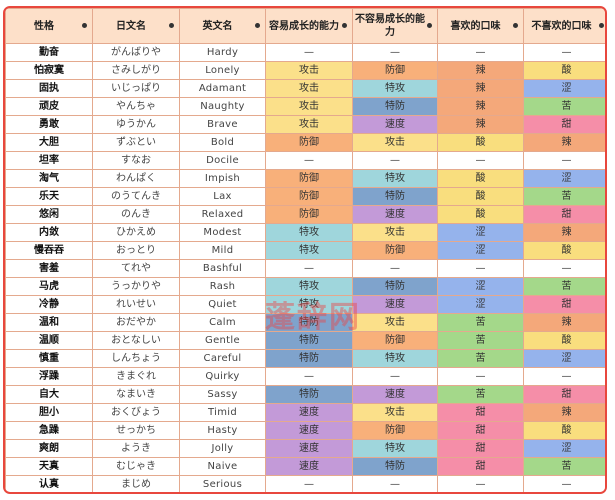 The height and width of the screenshot is (500, 615). Describe the element at coordinates (305, 88) in the screenshot. I see `table-row: 固执 いじっぱり Adamant 攻击 特攻辣涩` at that location.